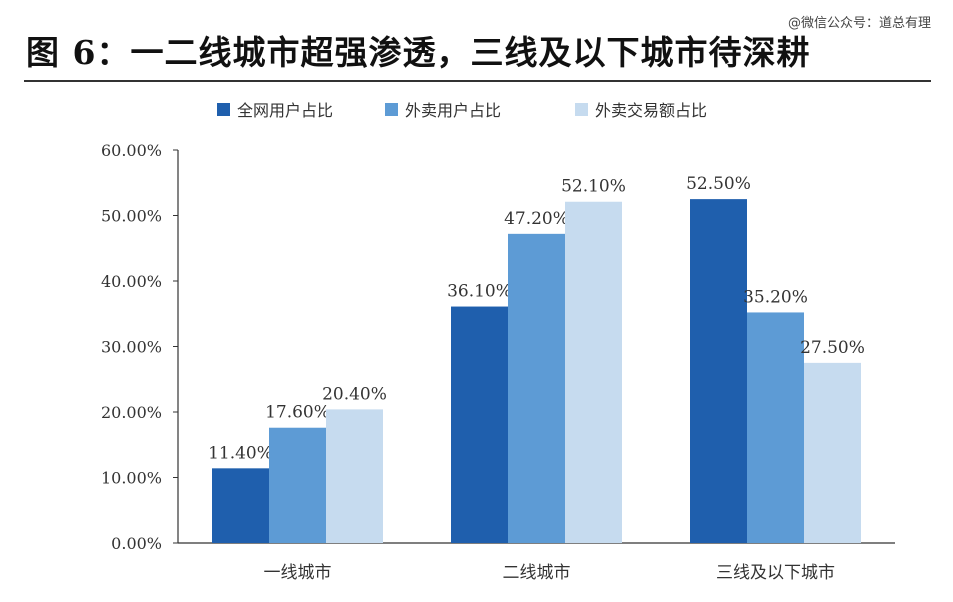 The height and width of the screenshot is (602, 953). I want to click on data-label: 52.10%, so click(593, 187).